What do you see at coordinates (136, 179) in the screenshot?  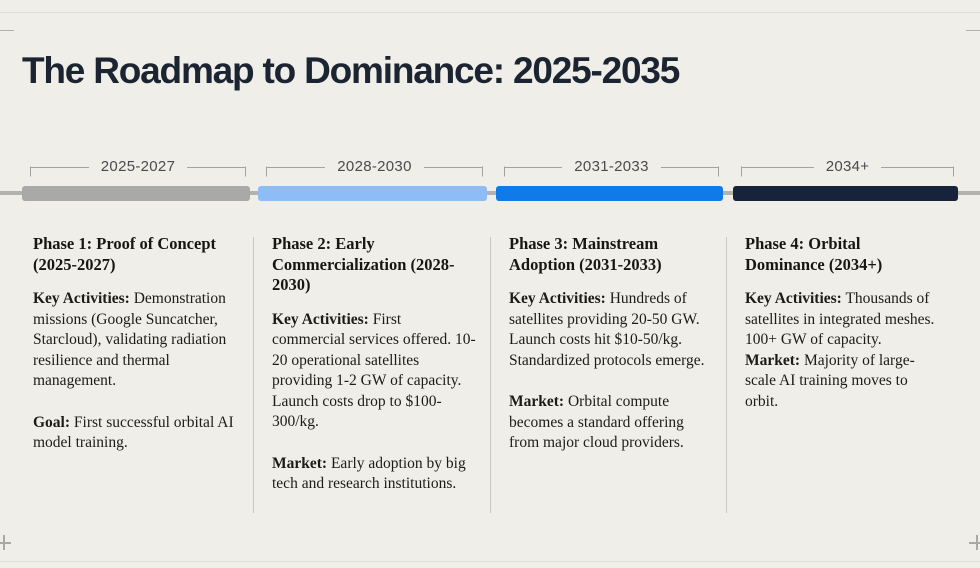 I see `timeline-segment-phase1: 2025-2027` at bounding box center [136, 179].